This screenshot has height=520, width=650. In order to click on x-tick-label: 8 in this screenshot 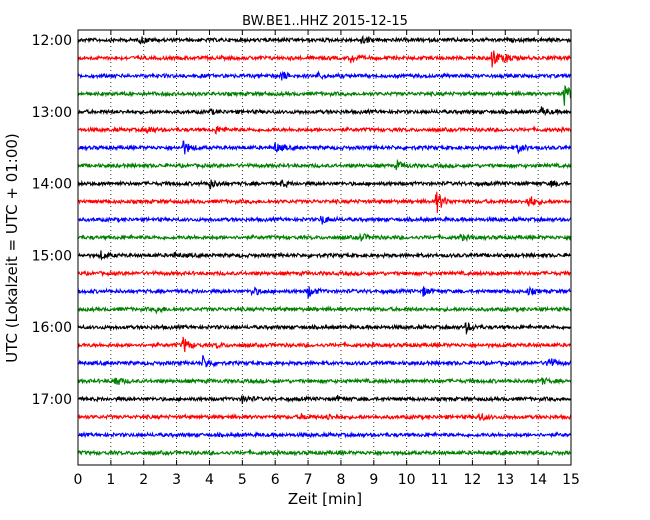, I will do `click(340, 480)`.